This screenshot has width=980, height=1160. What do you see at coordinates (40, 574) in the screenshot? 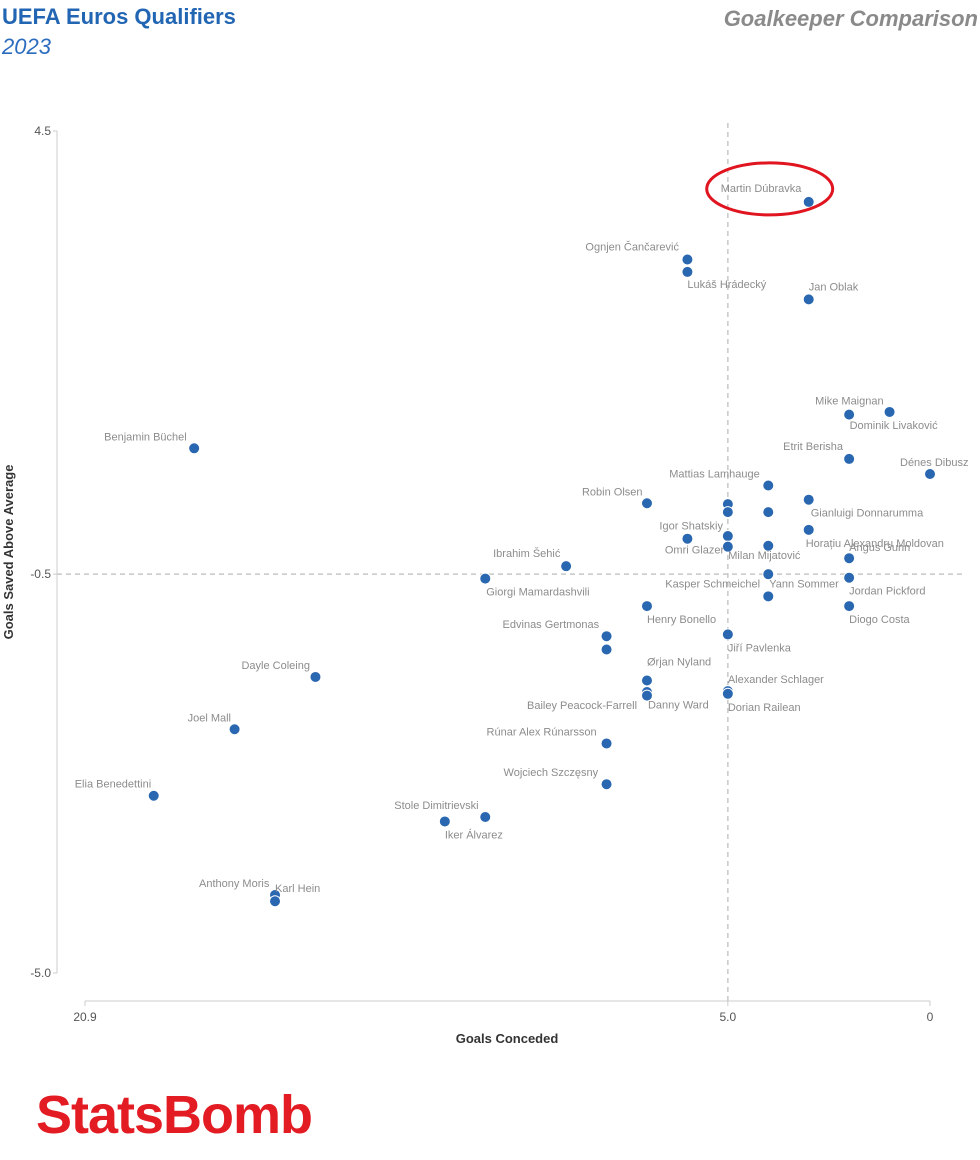
I see `y-tick-label: -0.5` at bounding box center [40, 574].